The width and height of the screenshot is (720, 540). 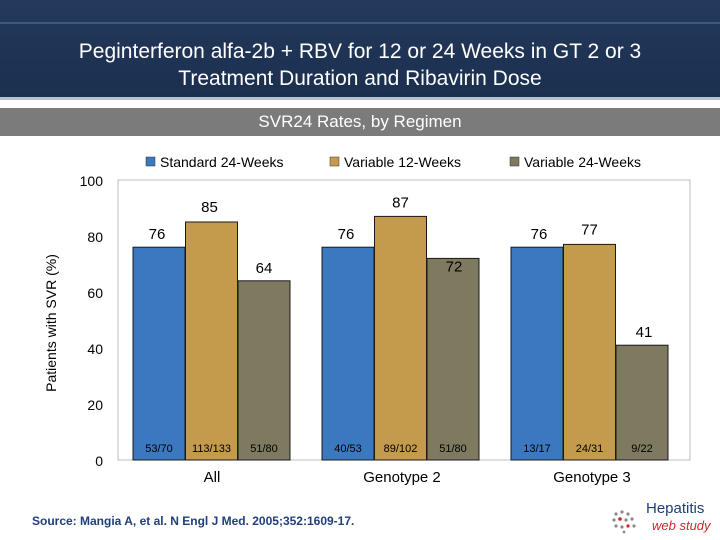 What do you see at coordinates (641, 449) in the screenshot?
I see `bar-count-label: 9/22` at bounding box center [641, 449].